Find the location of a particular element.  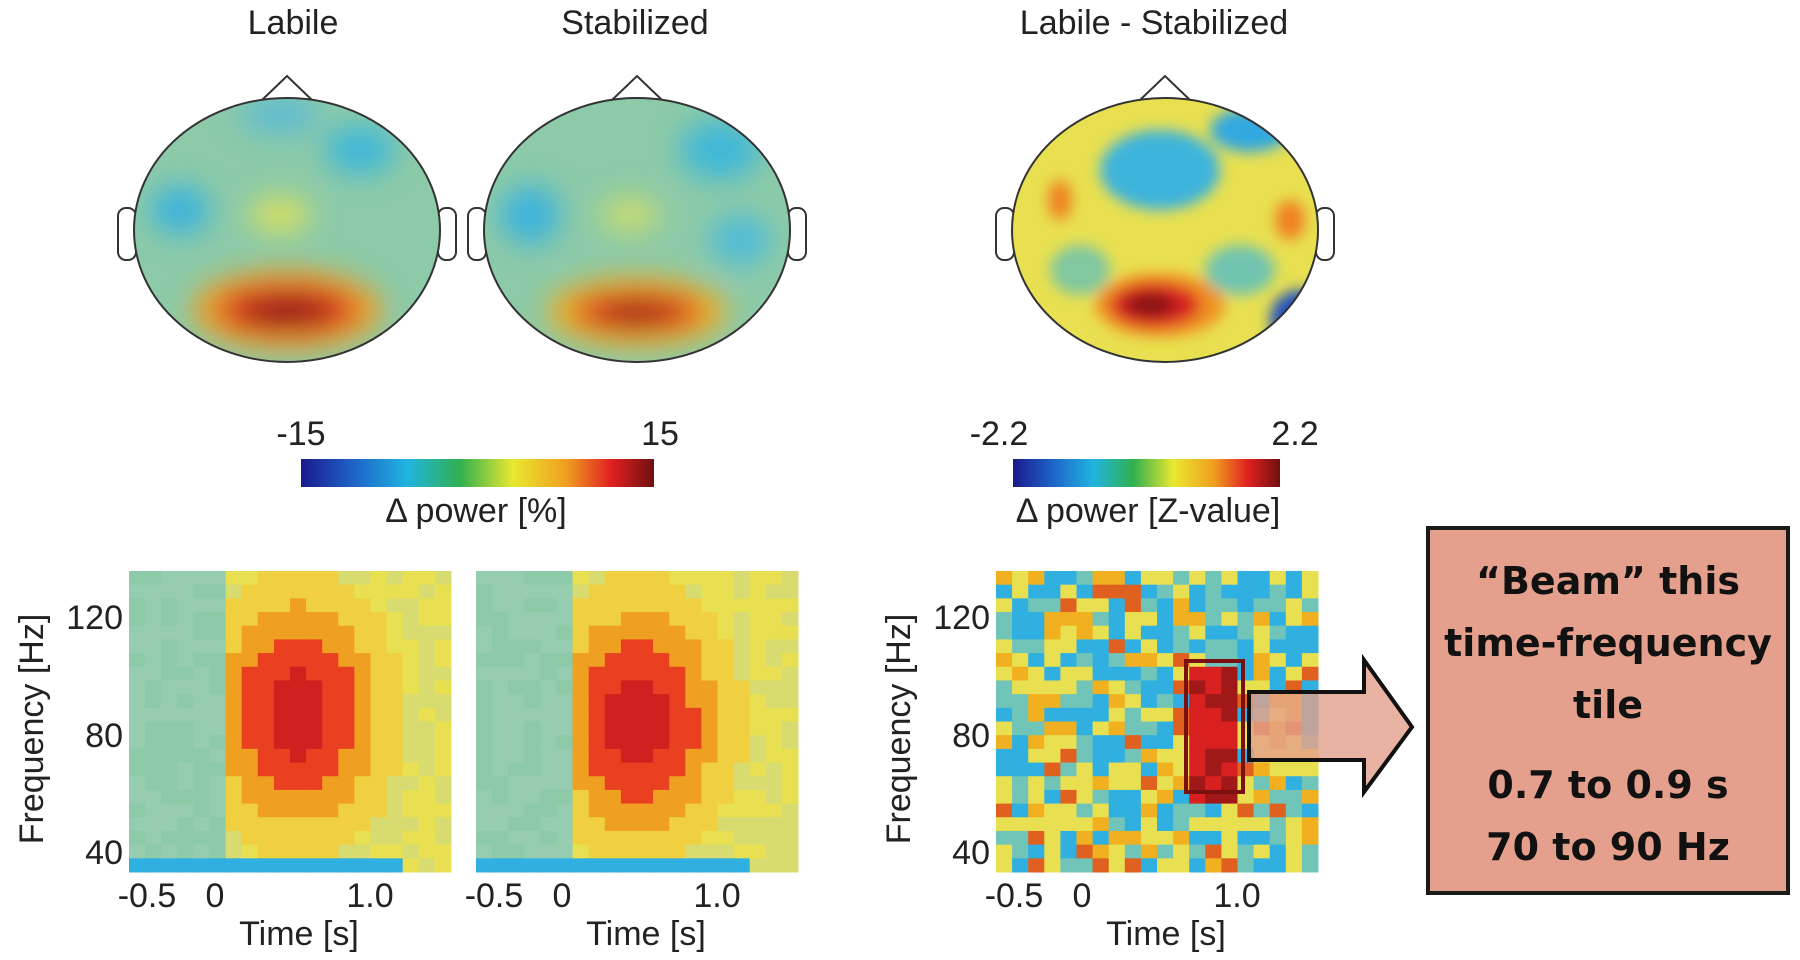

callout-freq: 70 to 90 Hz is located at coordinates (1608, 847).